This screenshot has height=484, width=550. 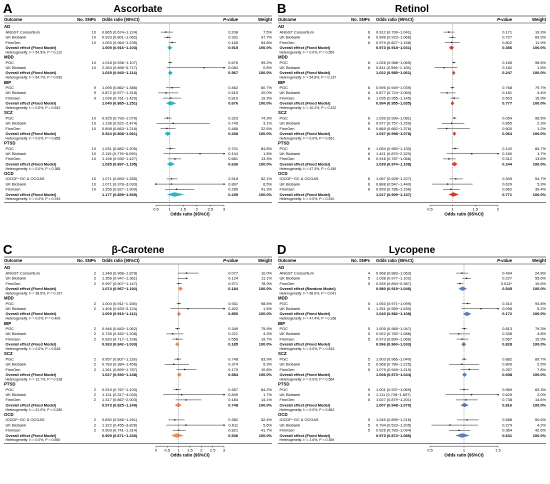 I want to click on or-ci-value: 0.916 (0.787~1.066), so click(x=394, y=158).